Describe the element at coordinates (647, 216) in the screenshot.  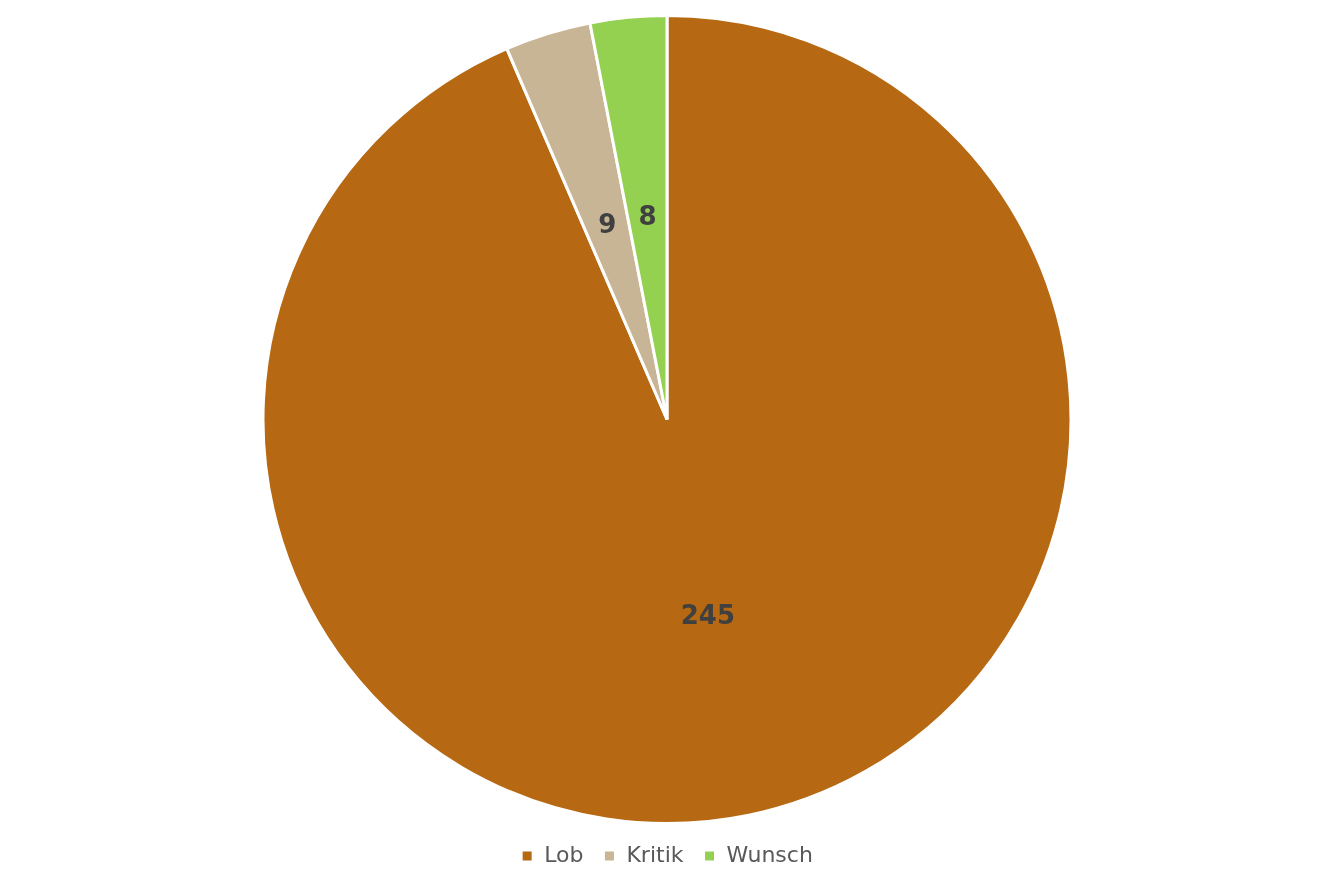
I see `data-label: 8` at that location.